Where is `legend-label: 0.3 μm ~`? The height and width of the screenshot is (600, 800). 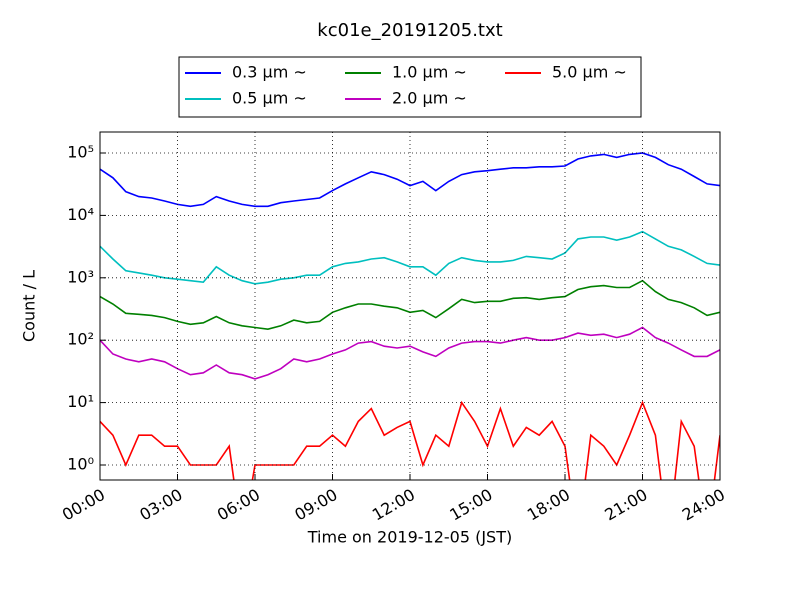 legend-label: 0.3 μm ~ is located at coordinates (269, 72).